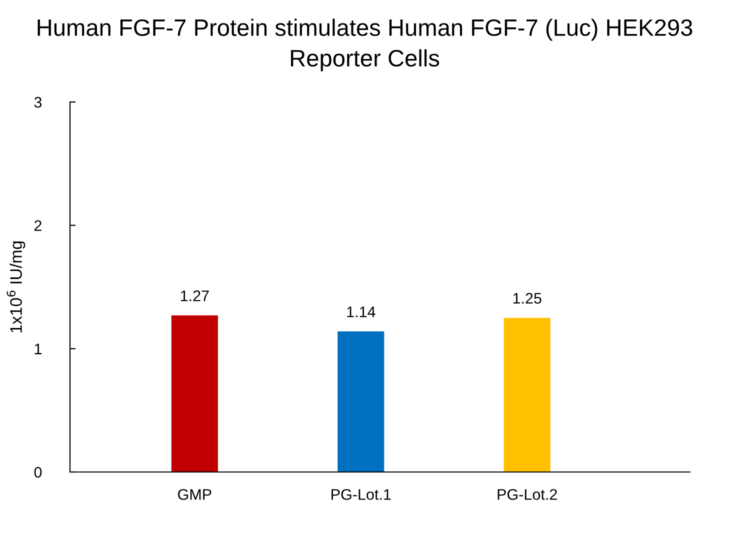  I want to click on y-tick-label: 2, so click(38, 225).